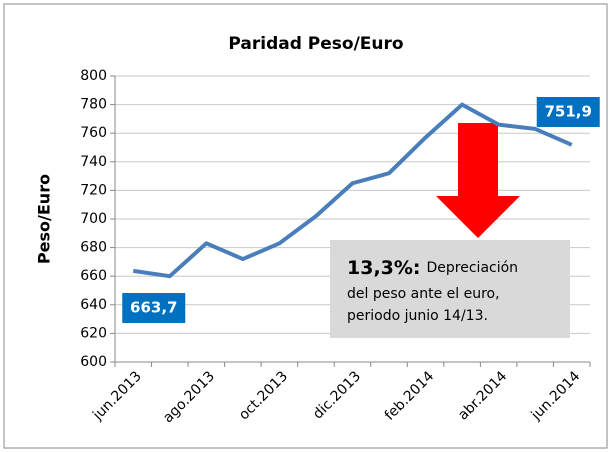 The height and width of the screenshot is (453, 612). Describe the element at coordinates (93, 248) in the screenshot. I see `y-tick-label: 680` at that location.